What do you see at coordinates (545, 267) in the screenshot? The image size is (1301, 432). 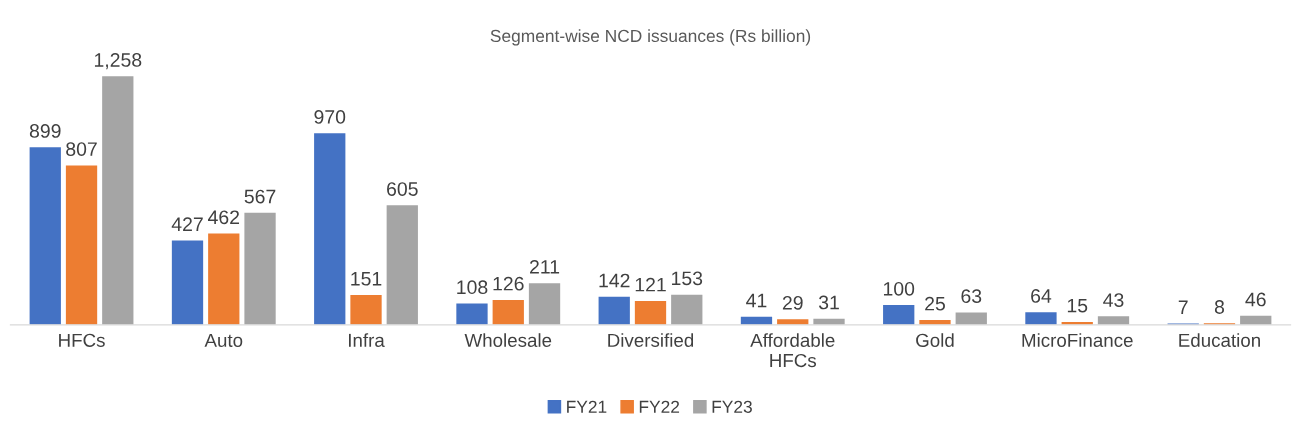 I see `data-label: 211` at bounding box center [545, 267].